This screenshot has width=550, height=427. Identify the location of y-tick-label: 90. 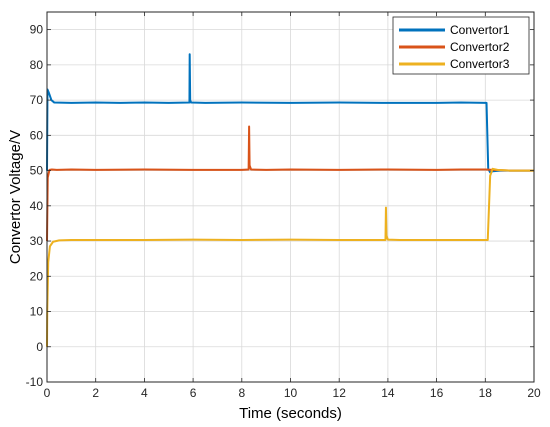
(37, 30).